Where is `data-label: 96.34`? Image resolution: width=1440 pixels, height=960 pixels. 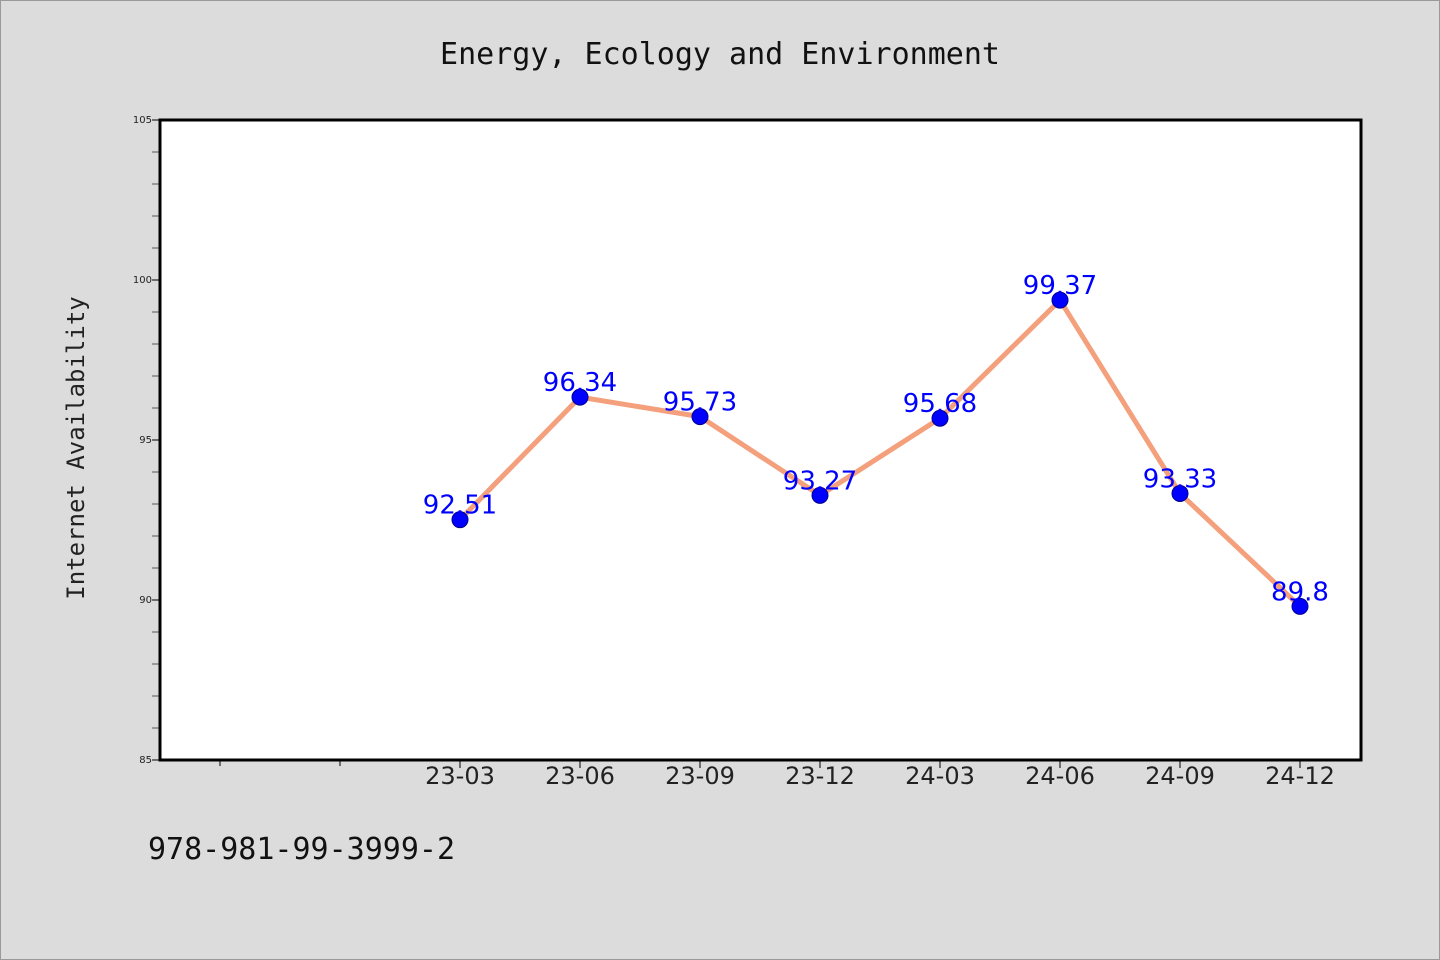
data-label: 96.34 is located at coordinates (580, 383).